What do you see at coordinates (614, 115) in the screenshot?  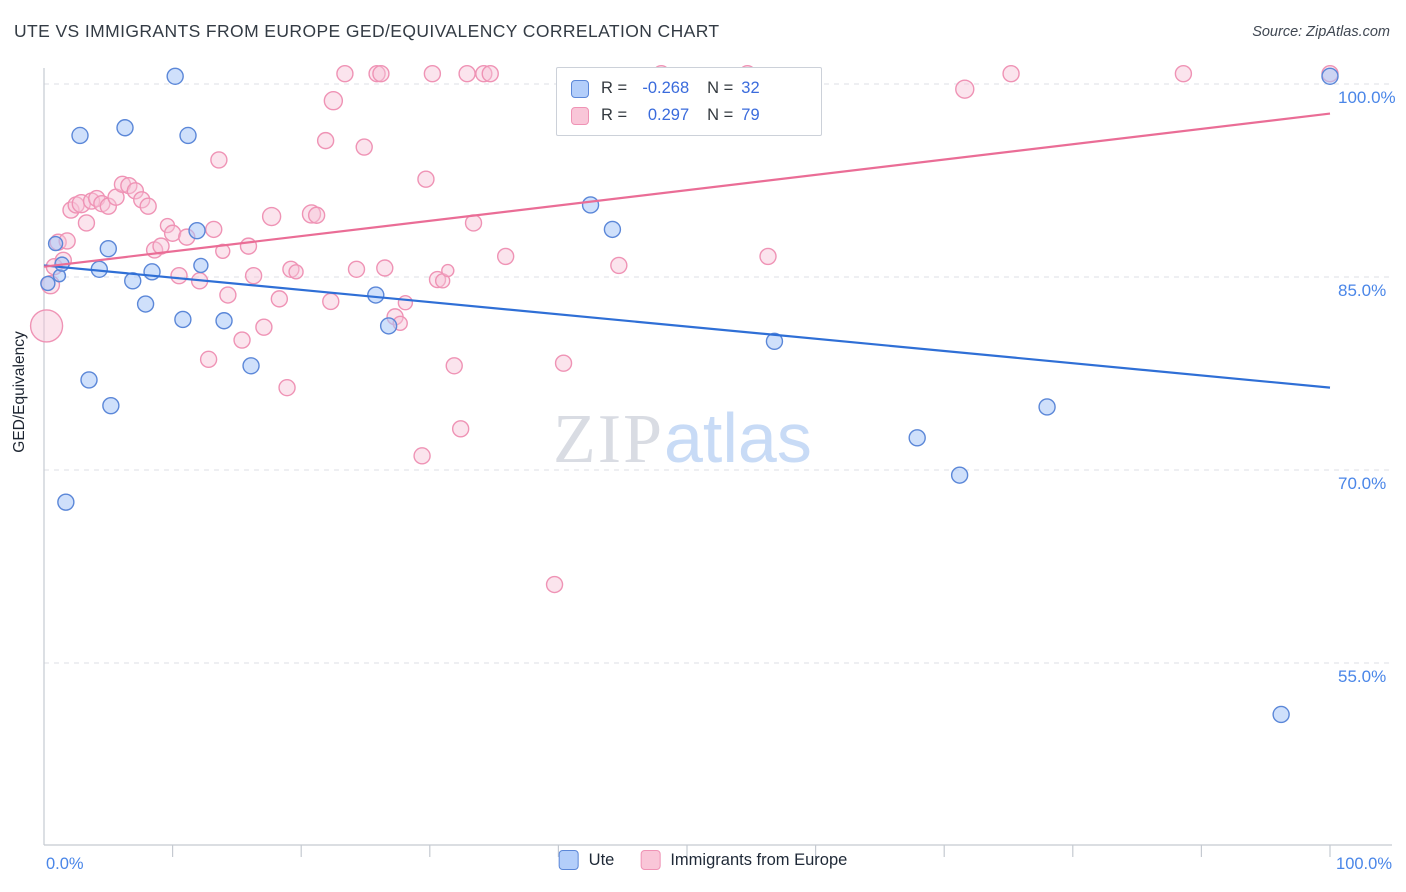 I see `r-label-europe: R =` at bounding box center [614, 115].